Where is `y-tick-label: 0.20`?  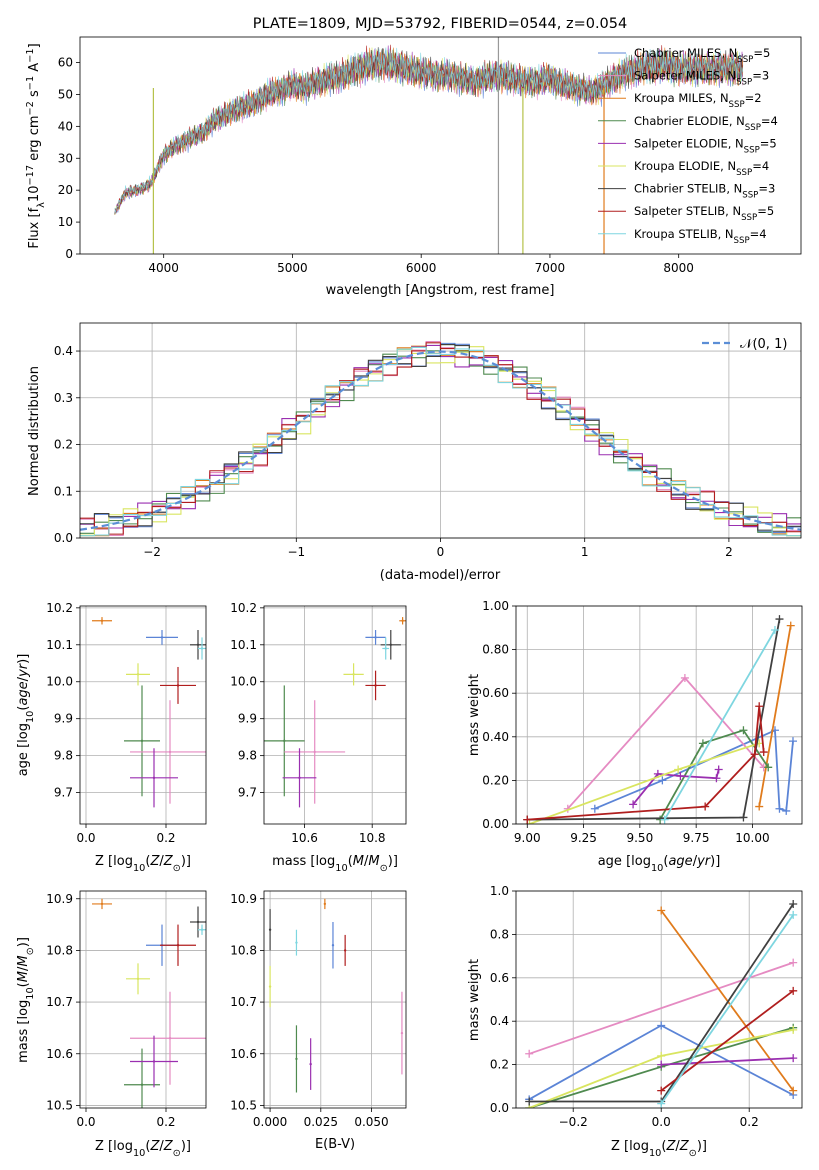
y-tick-label: 0.20 is located at coordinates (495, 780).